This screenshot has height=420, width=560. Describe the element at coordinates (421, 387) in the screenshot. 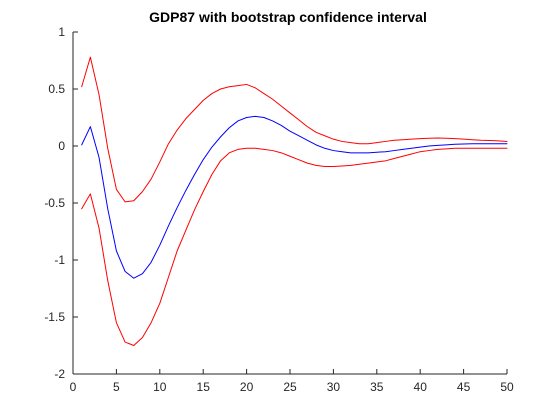

I see `x-tick-label: 40` at that location.